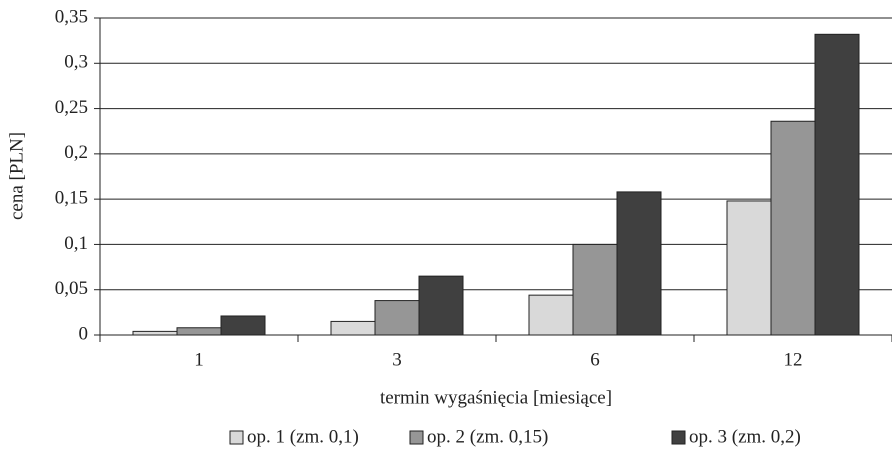 Image resolution: width=892 pixels, height=465 pixels. Describe the element at coordinates (84, 333) in the screenshot. I see `y-tick-label: 0` at that location.